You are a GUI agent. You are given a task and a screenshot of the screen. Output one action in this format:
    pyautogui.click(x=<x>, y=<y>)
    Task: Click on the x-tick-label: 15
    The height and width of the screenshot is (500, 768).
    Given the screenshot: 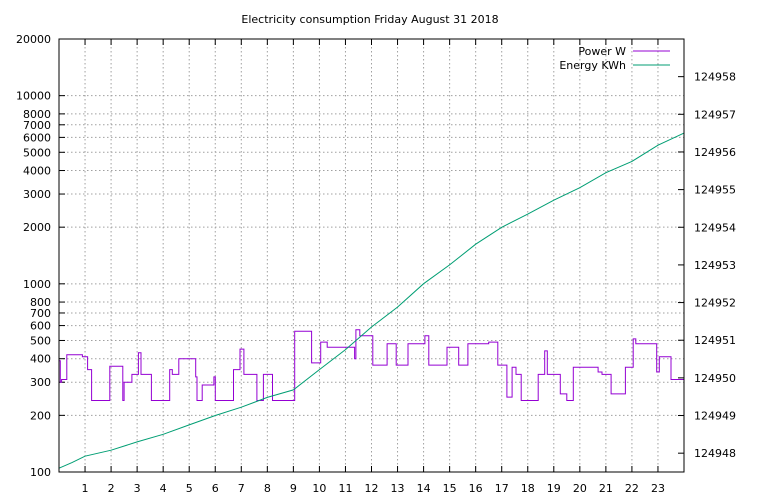 What is the action you would take?
    pyautogui.click(x=450, y=488)
    